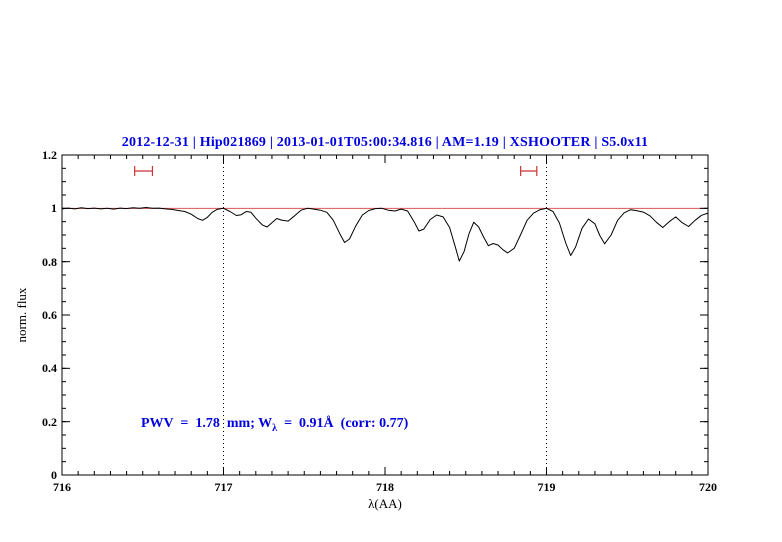 The image size is (782, 542). What do you see at coordinates (385, 503) in the screenshot?
I see `x-axis-label: λ(AA)` at bounding box center [385, 503].